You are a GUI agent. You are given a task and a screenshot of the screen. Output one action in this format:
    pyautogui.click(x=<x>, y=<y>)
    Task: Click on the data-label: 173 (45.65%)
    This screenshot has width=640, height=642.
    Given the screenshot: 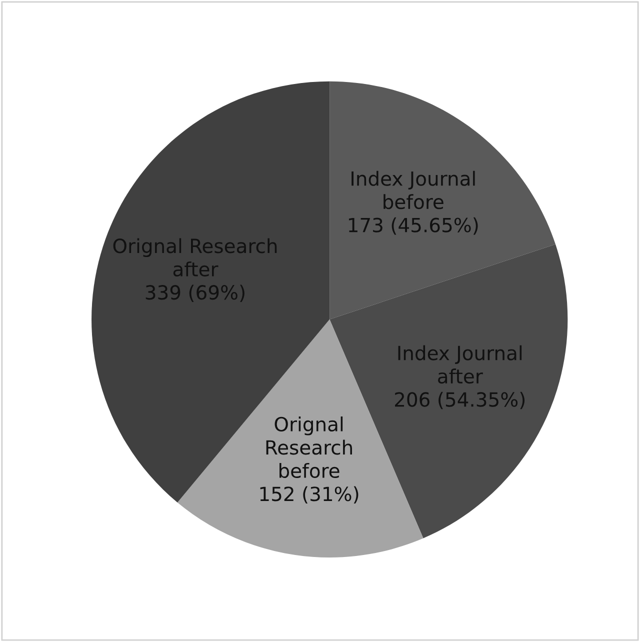 What is the action you would take?
    pyautogui.click(x=413, y=226)
    